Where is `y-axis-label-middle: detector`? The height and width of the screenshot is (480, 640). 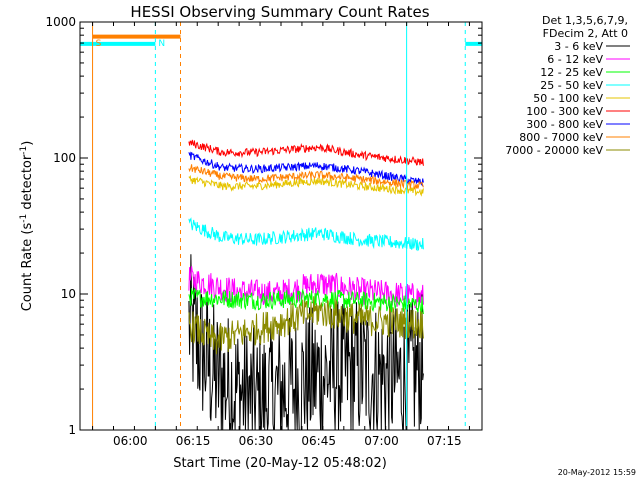 y-axis-label-middle: detector is located at coordinates (27, 184).